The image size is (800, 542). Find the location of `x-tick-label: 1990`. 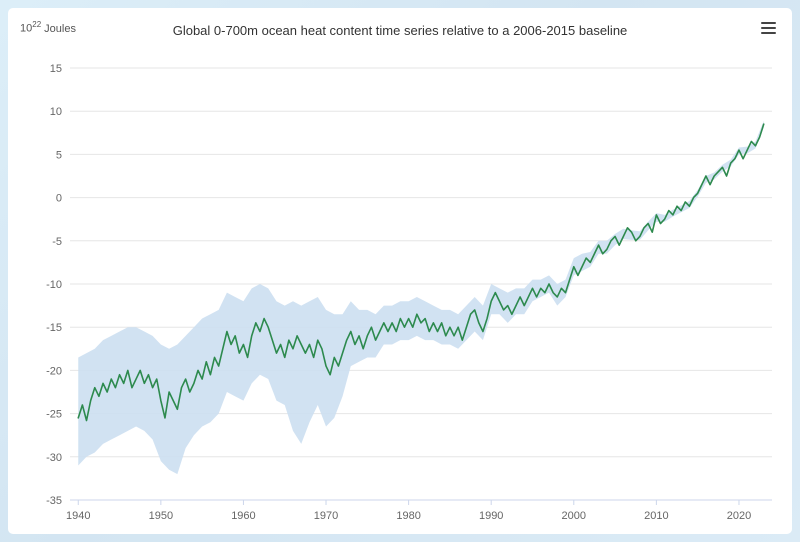

x-tick-label: 1990 is located at coordinates (491, 516).